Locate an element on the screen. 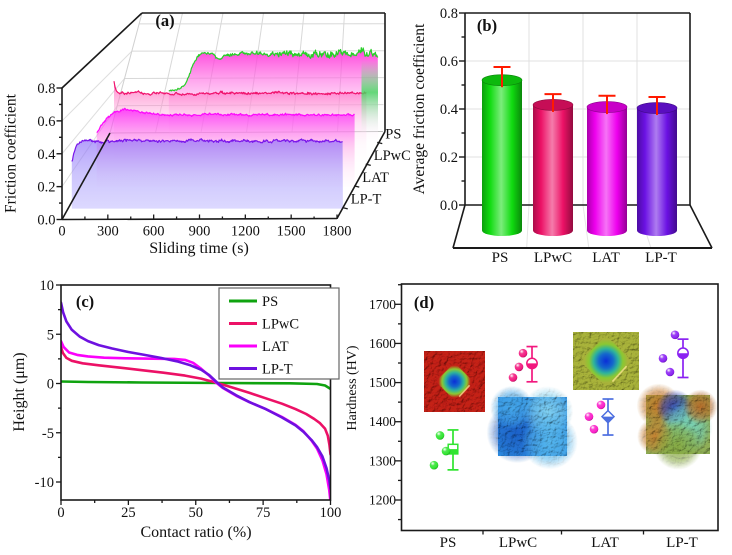 The image size is (732, 555). panel-d-letter: (d) is located at coordinates (424, 302).